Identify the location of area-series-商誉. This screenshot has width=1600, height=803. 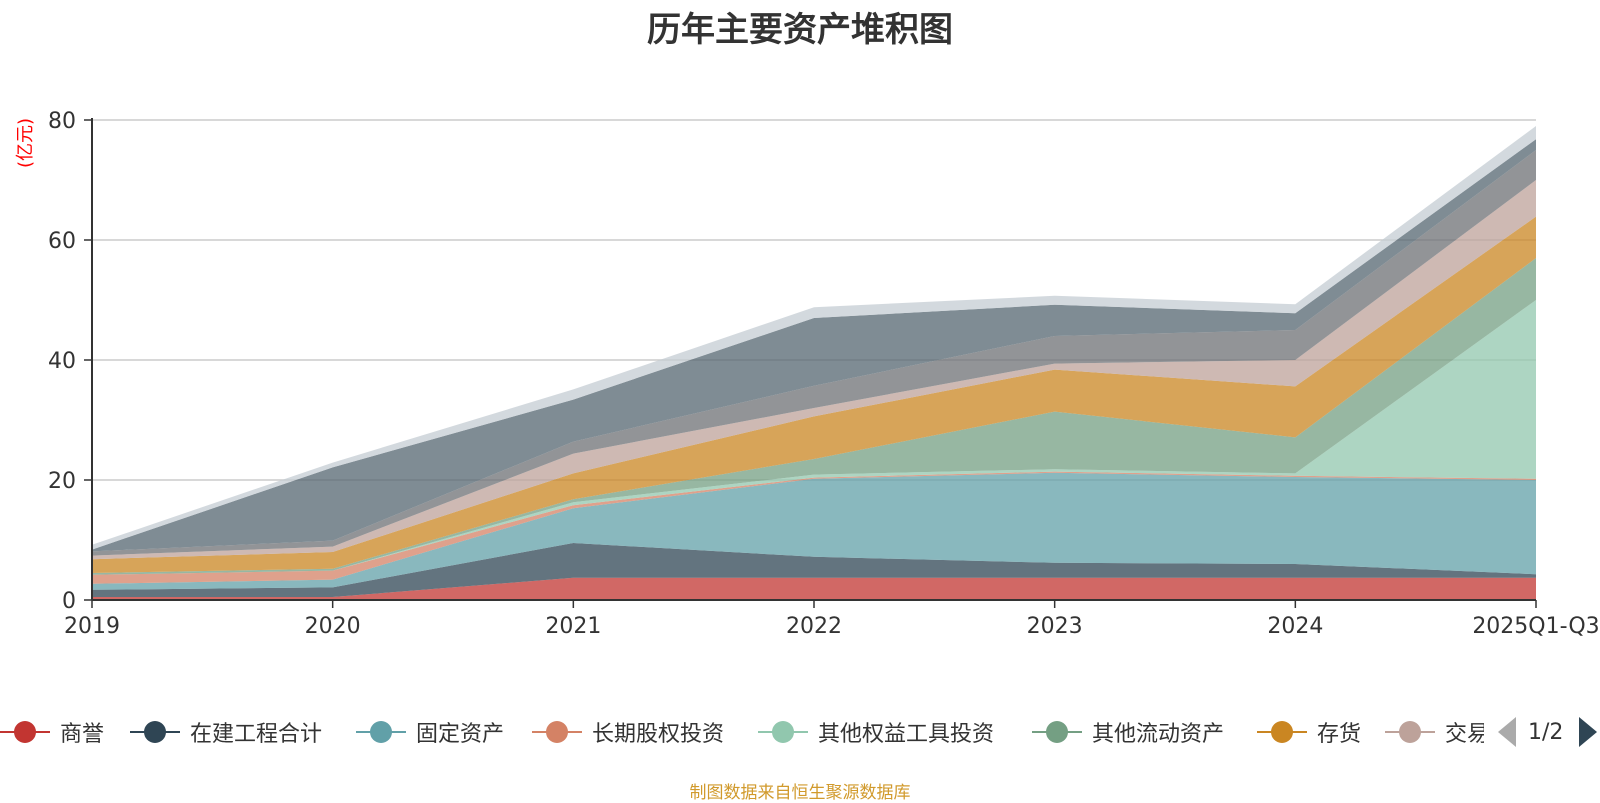
(814, 588).